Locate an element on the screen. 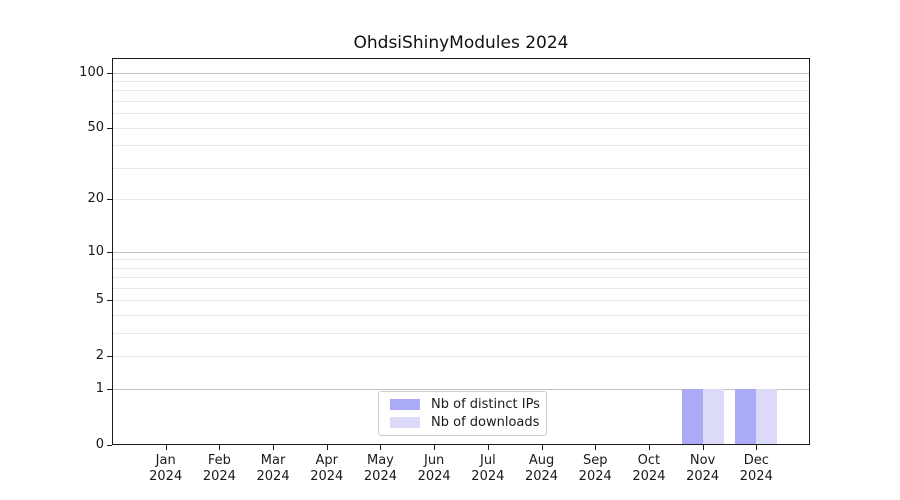 The height and width of the screenshot is (500, 900). x-tick-label: Jul 2024 is located at coordinates (488, 469).